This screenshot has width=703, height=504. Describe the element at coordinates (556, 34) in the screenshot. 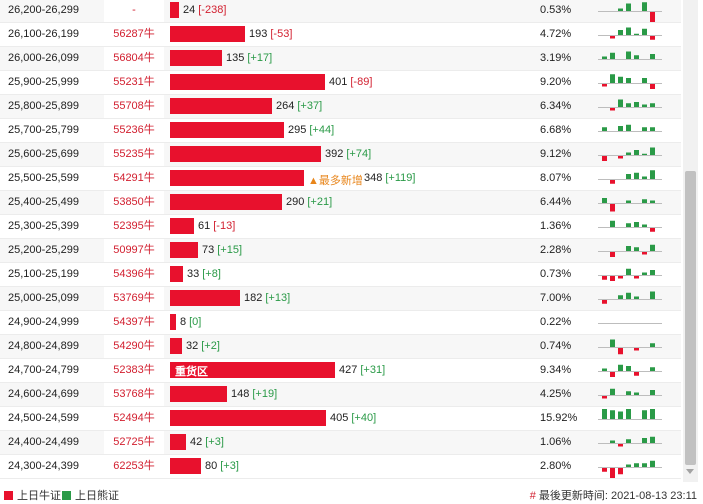

I see `share-percent: 4.72%` at that location.